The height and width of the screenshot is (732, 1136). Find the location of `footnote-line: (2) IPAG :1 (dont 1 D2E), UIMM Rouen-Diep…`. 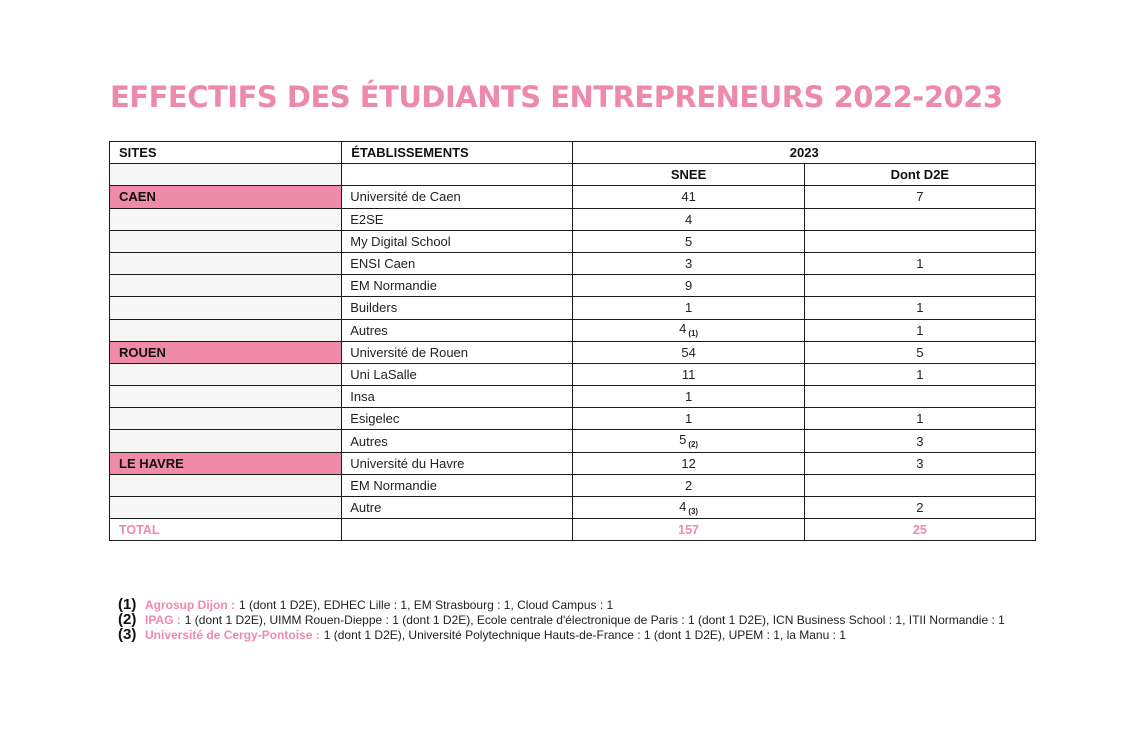

footnote-line: (2) IPAG :1 (dont 1 D2E), UIMM Rouen-Diep… is located at coordinates (561, 619).